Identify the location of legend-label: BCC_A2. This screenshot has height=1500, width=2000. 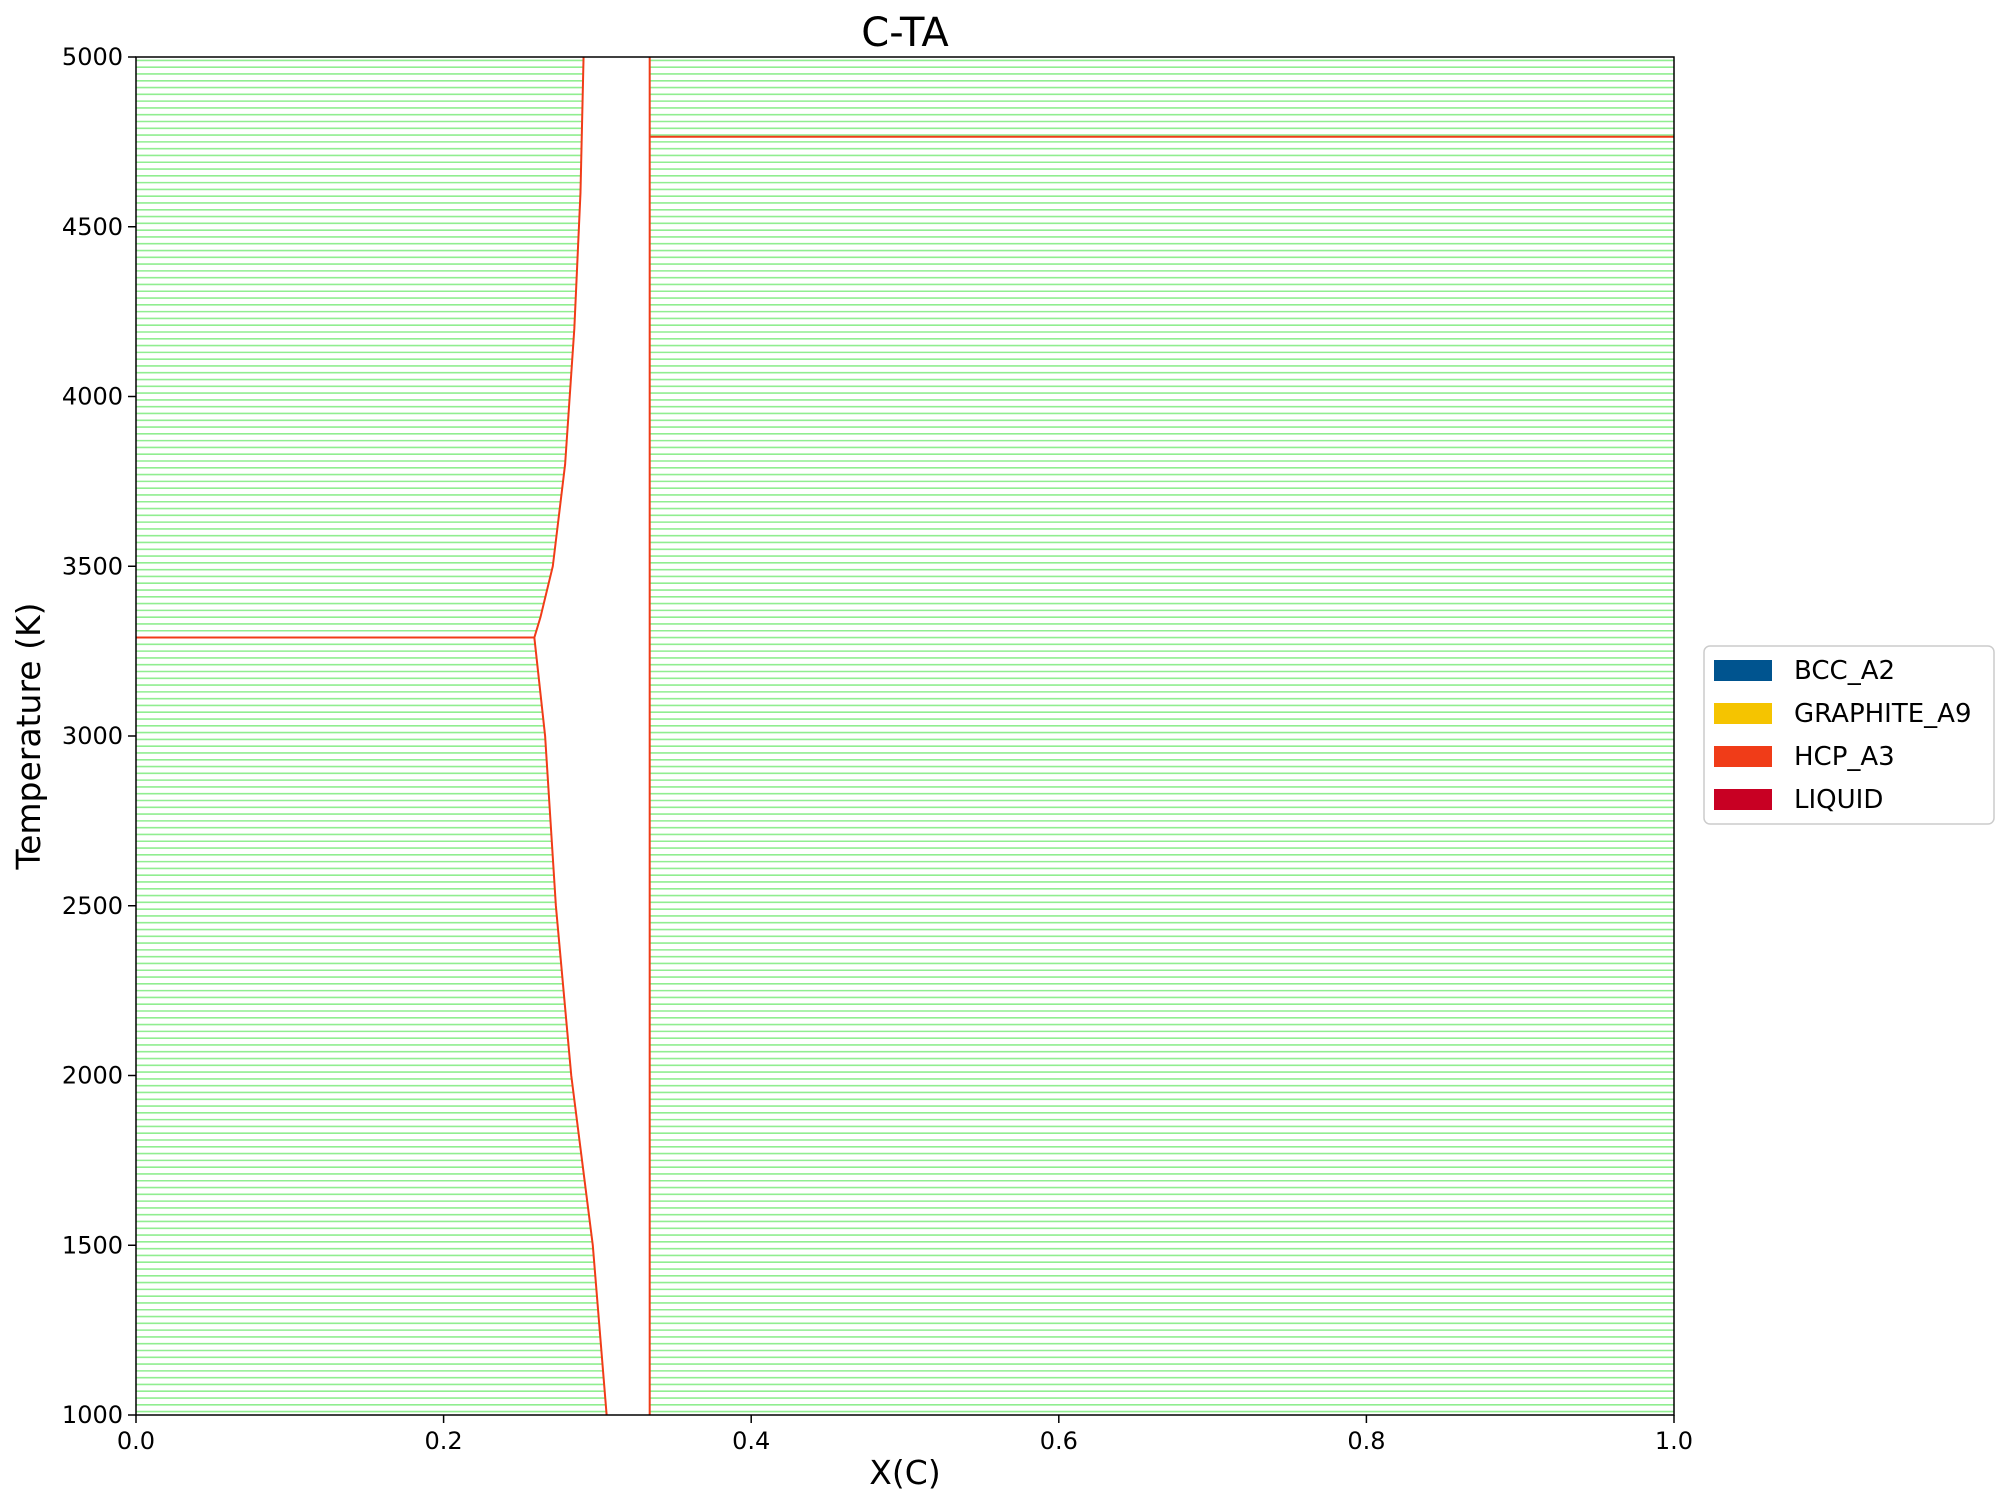
(1844, 671).